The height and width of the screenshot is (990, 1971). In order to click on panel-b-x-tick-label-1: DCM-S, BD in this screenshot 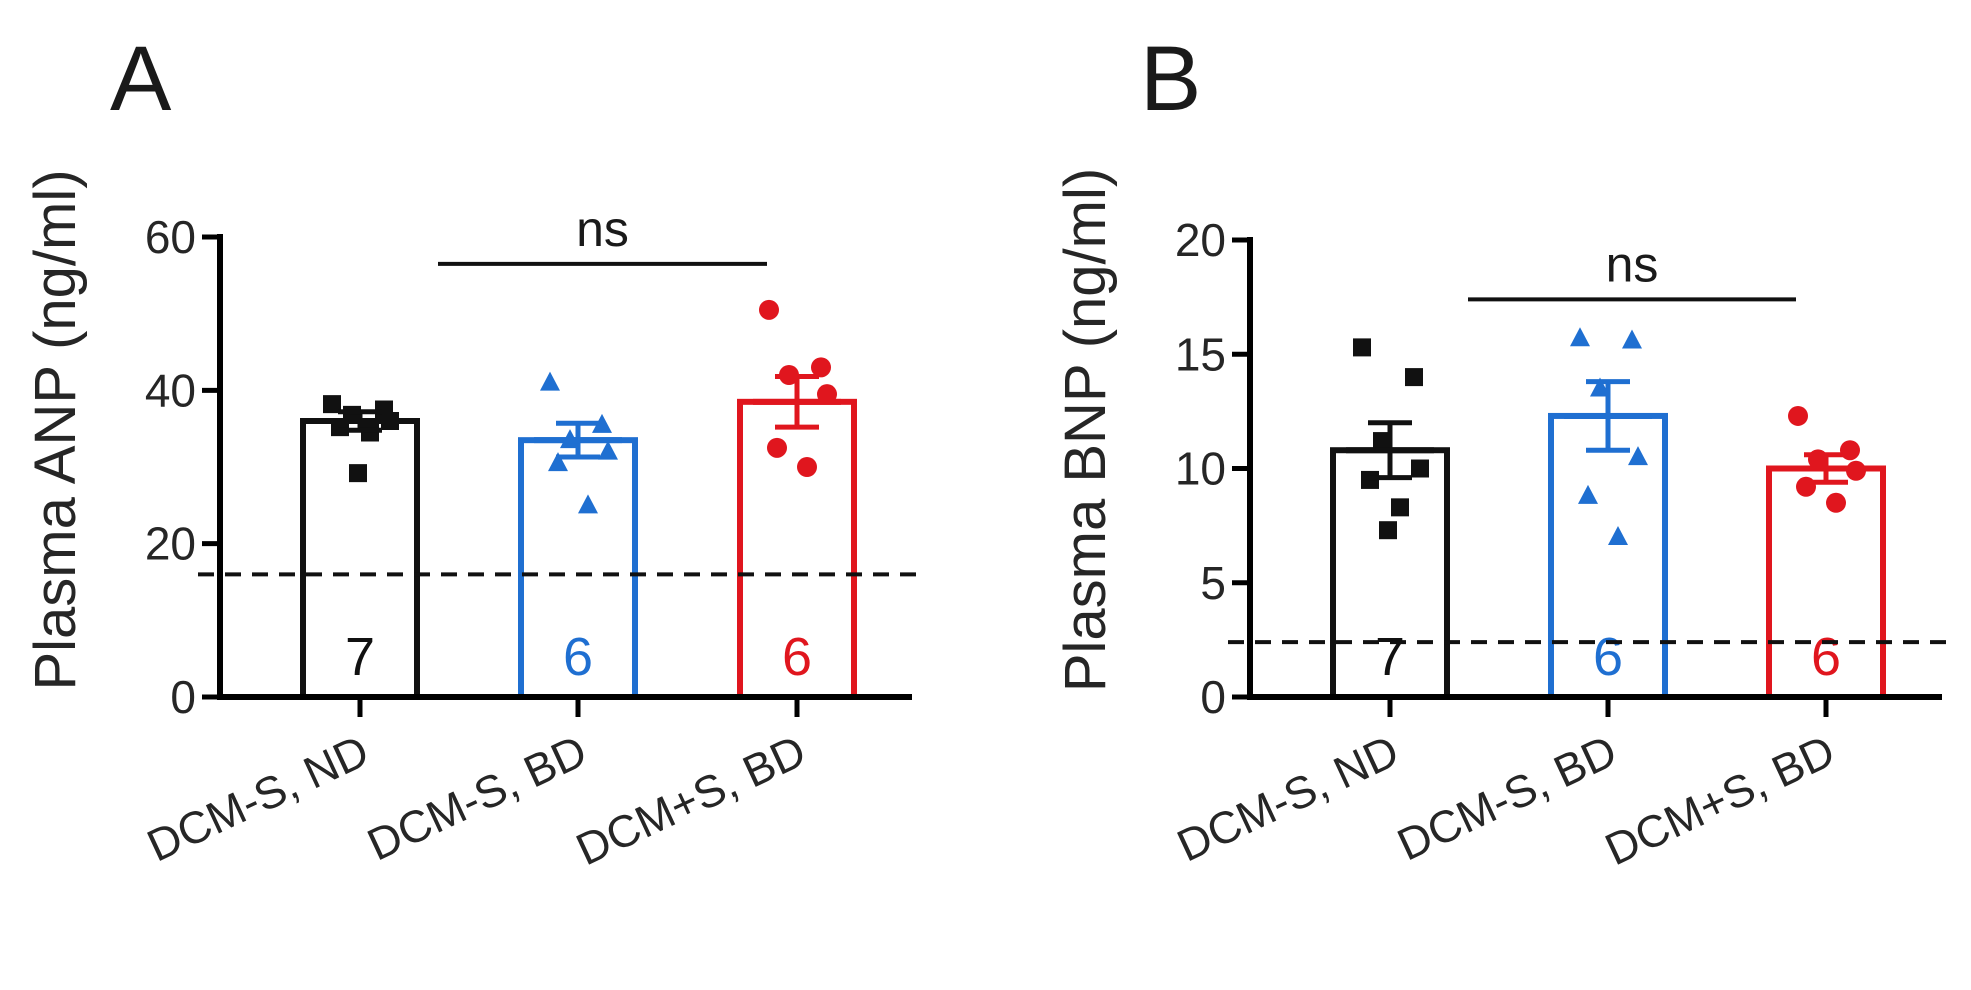, I will do `click(1507, 798)`.